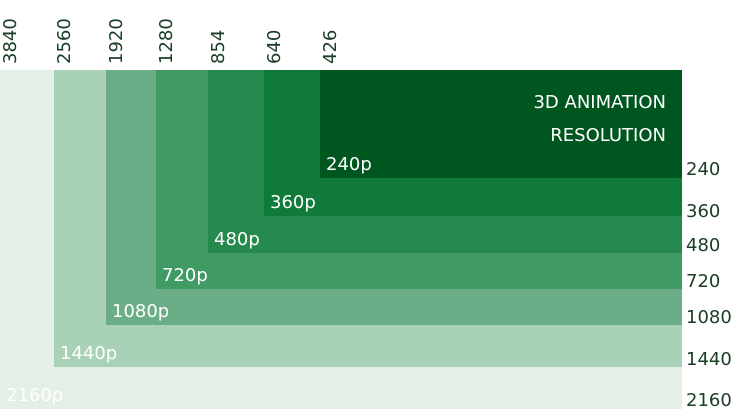  I want to click on width-label: 3840, so click(10, 41).